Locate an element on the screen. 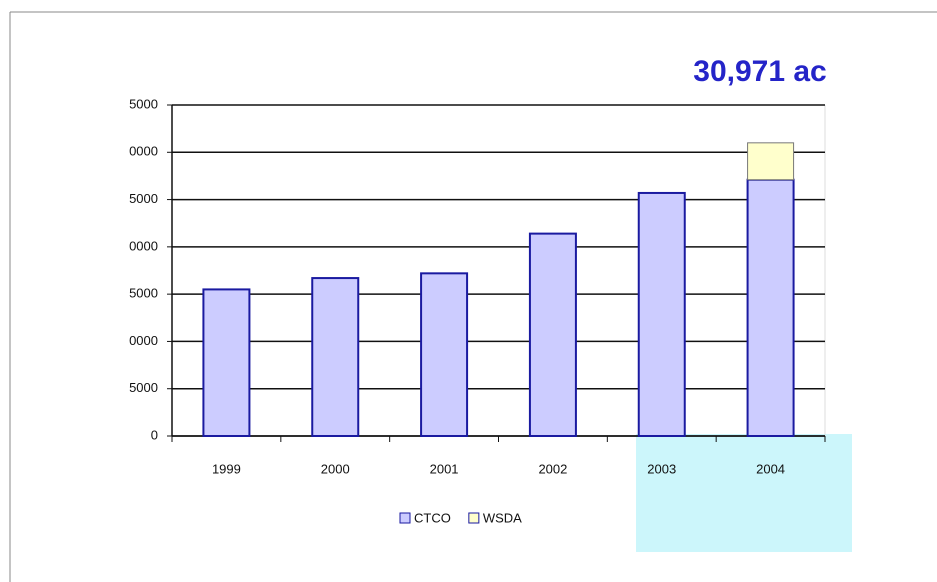  x-tick-label: 2002 is located at coordinates (552, 468).